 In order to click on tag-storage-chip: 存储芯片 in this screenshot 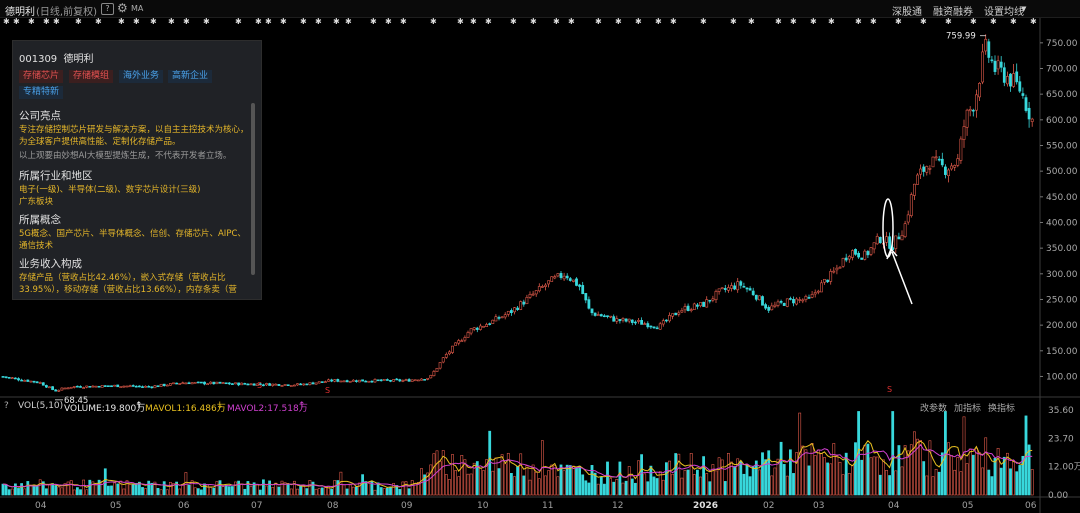, I will do `click(41, 76)`.